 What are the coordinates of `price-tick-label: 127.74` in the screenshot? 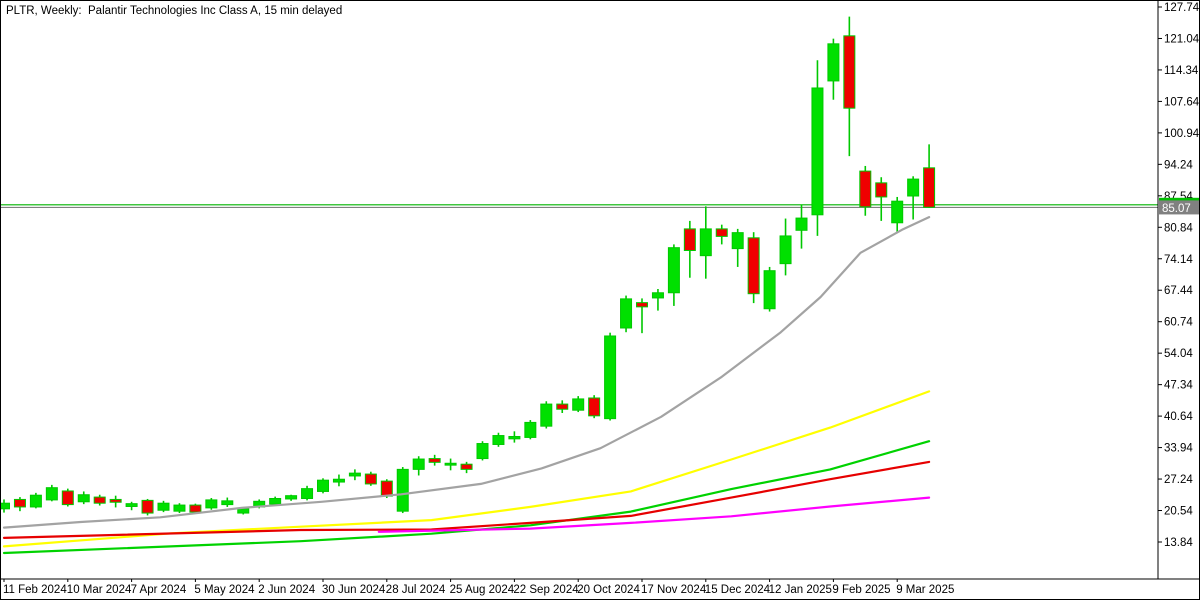 It's located at (1181, 8).